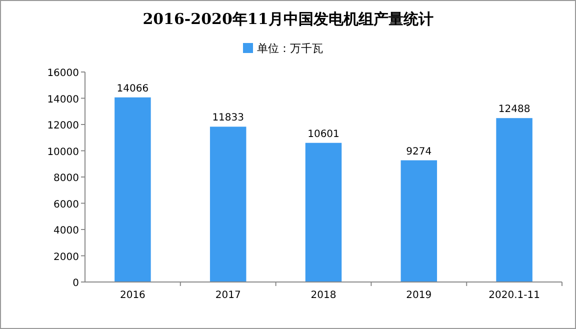 The width and height of the screenshot is (576, 329). What do you see at coordinates (75, 283) in the screenshot?
I see `y-tick-label: 0` at bounding box center [75, 283].